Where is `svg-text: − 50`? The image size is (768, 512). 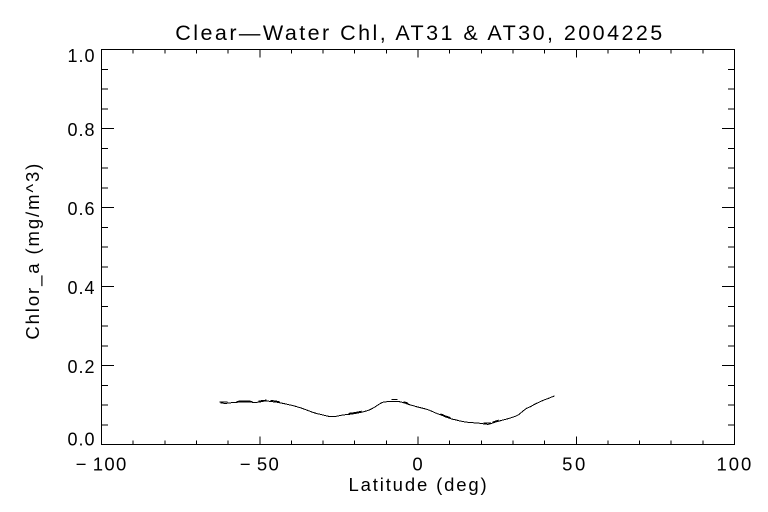
svg-text: − 50 is located at coordinates (260, 464).